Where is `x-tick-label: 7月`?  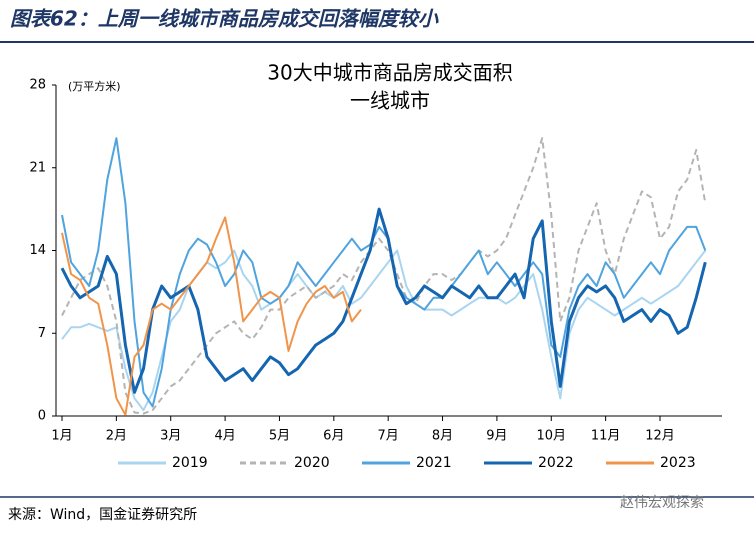 x-tick-label: 7月 is located at coordinates (388, 436).